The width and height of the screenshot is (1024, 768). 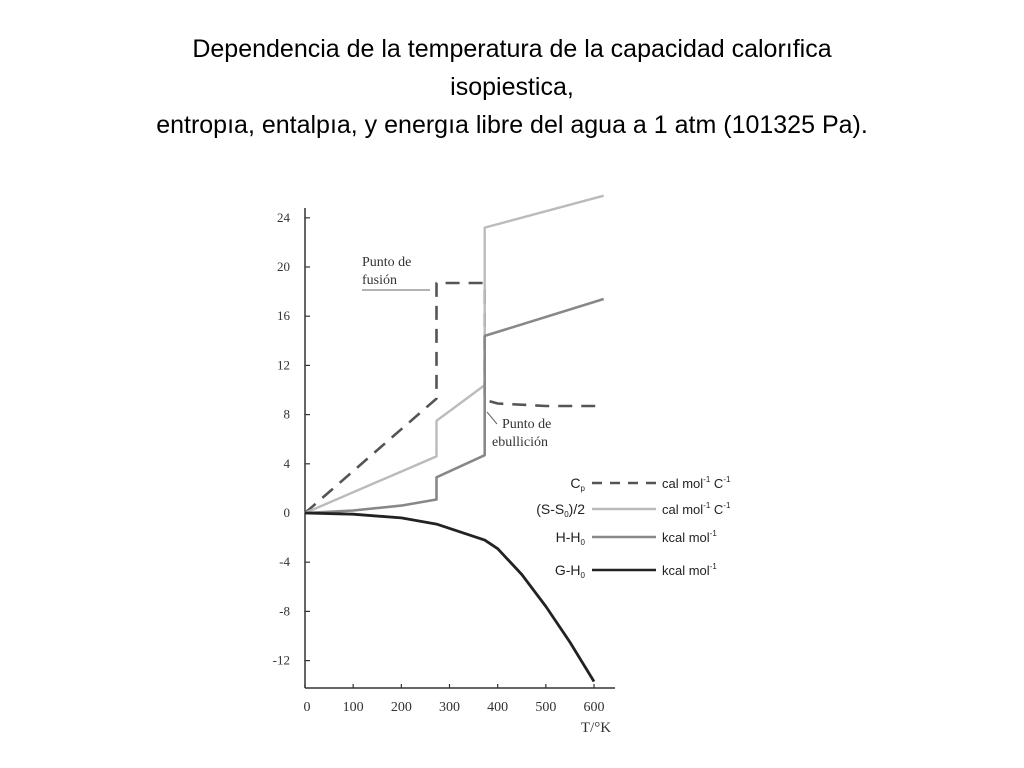 I want to click on y-tick-label: 20, so click(x=283, y=266).